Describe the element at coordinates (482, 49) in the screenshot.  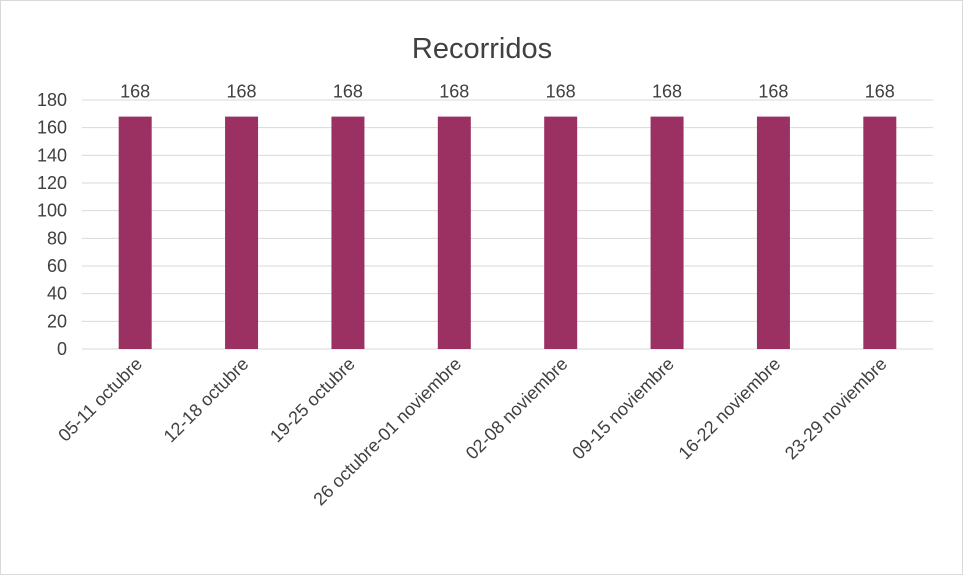
I see `chart-title: Recorridos` at that location.